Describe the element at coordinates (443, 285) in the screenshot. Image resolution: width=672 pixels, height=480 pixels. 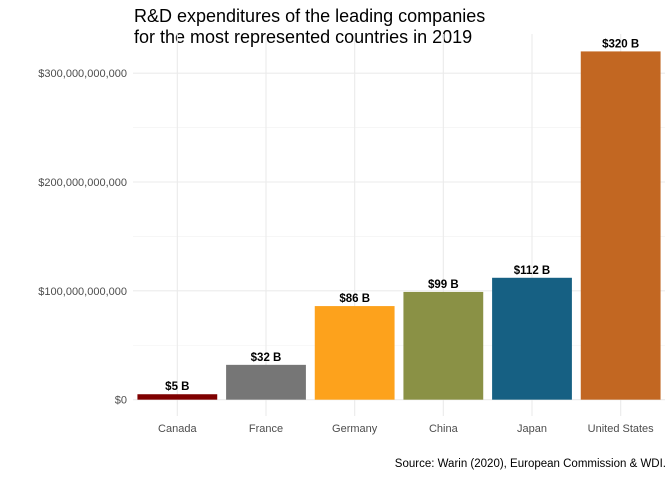
I see `data-label-china: $99 B` at that location.